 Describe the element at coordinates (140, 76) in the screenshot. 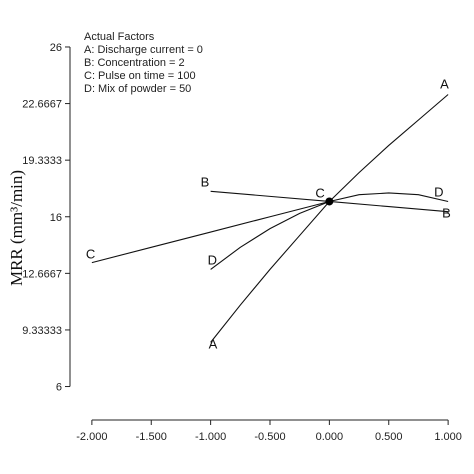

I see `legend-entry-c: C: Pulse on time = 100` at that location.